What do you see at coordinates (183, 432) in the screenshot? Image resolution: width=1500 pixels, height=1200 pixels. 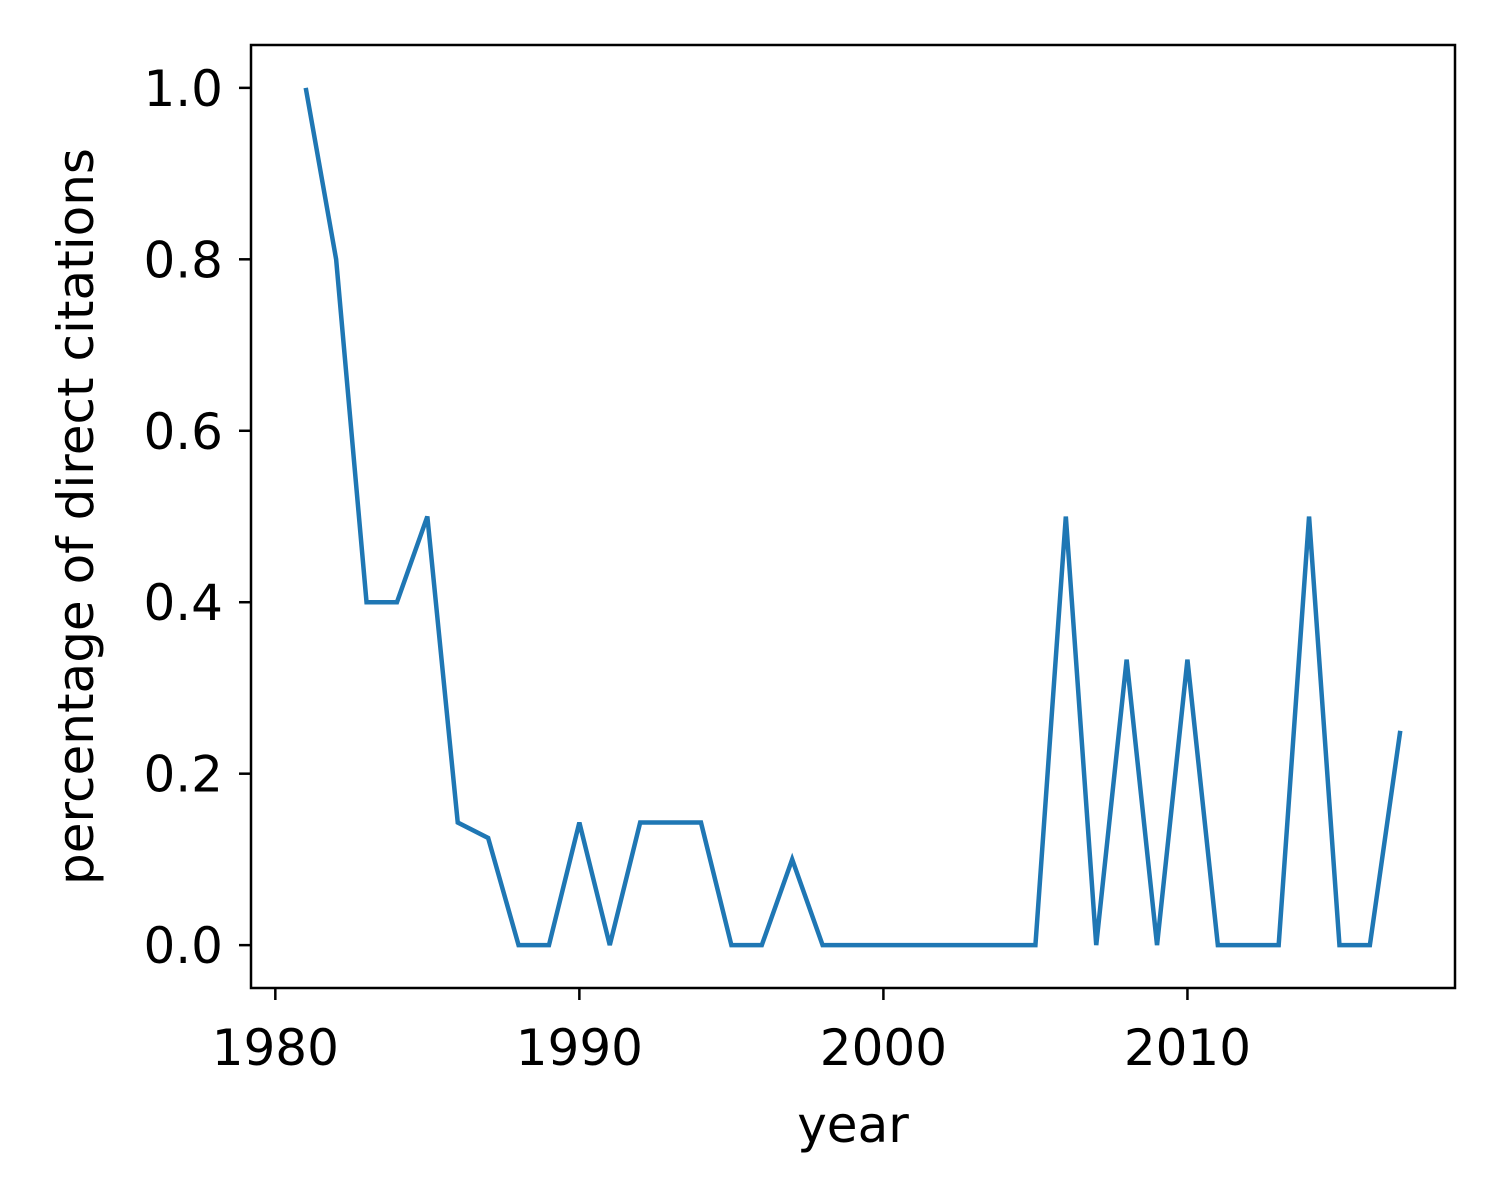 I see `y-tick-label: 0.6` at bounding box center [183, 432].